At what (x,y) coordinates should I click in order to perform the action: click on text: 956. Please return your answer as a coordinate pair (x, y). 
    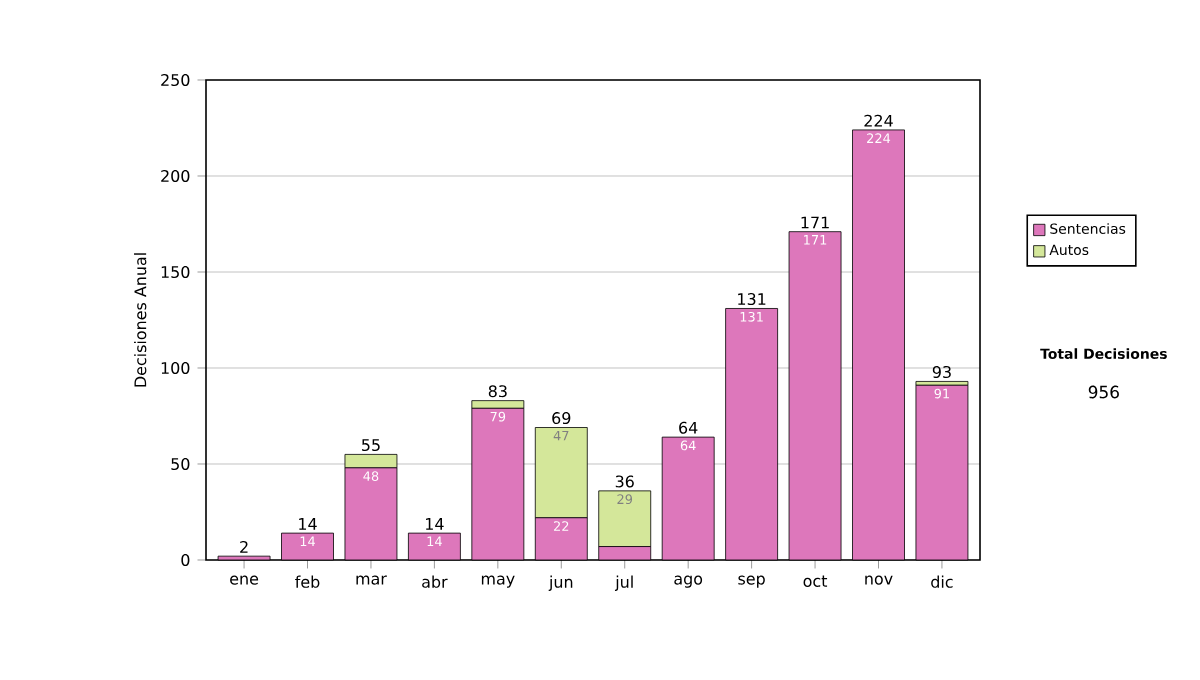
    Looking at the image, I should click on (1103, 392).